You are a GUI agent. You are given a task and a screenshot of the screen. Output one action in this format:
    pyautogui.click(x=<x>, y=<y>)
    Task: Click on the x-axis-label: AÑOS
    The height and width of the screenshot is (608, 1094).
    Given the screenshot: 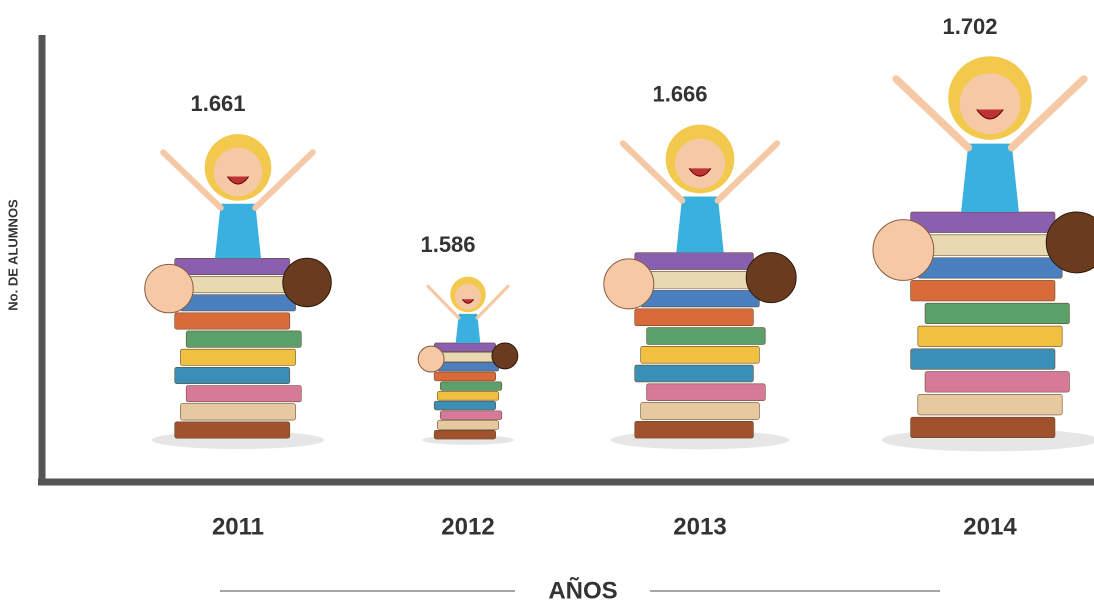 What is the action you would take?
    pyautogui.click(x=582, y=590)
    